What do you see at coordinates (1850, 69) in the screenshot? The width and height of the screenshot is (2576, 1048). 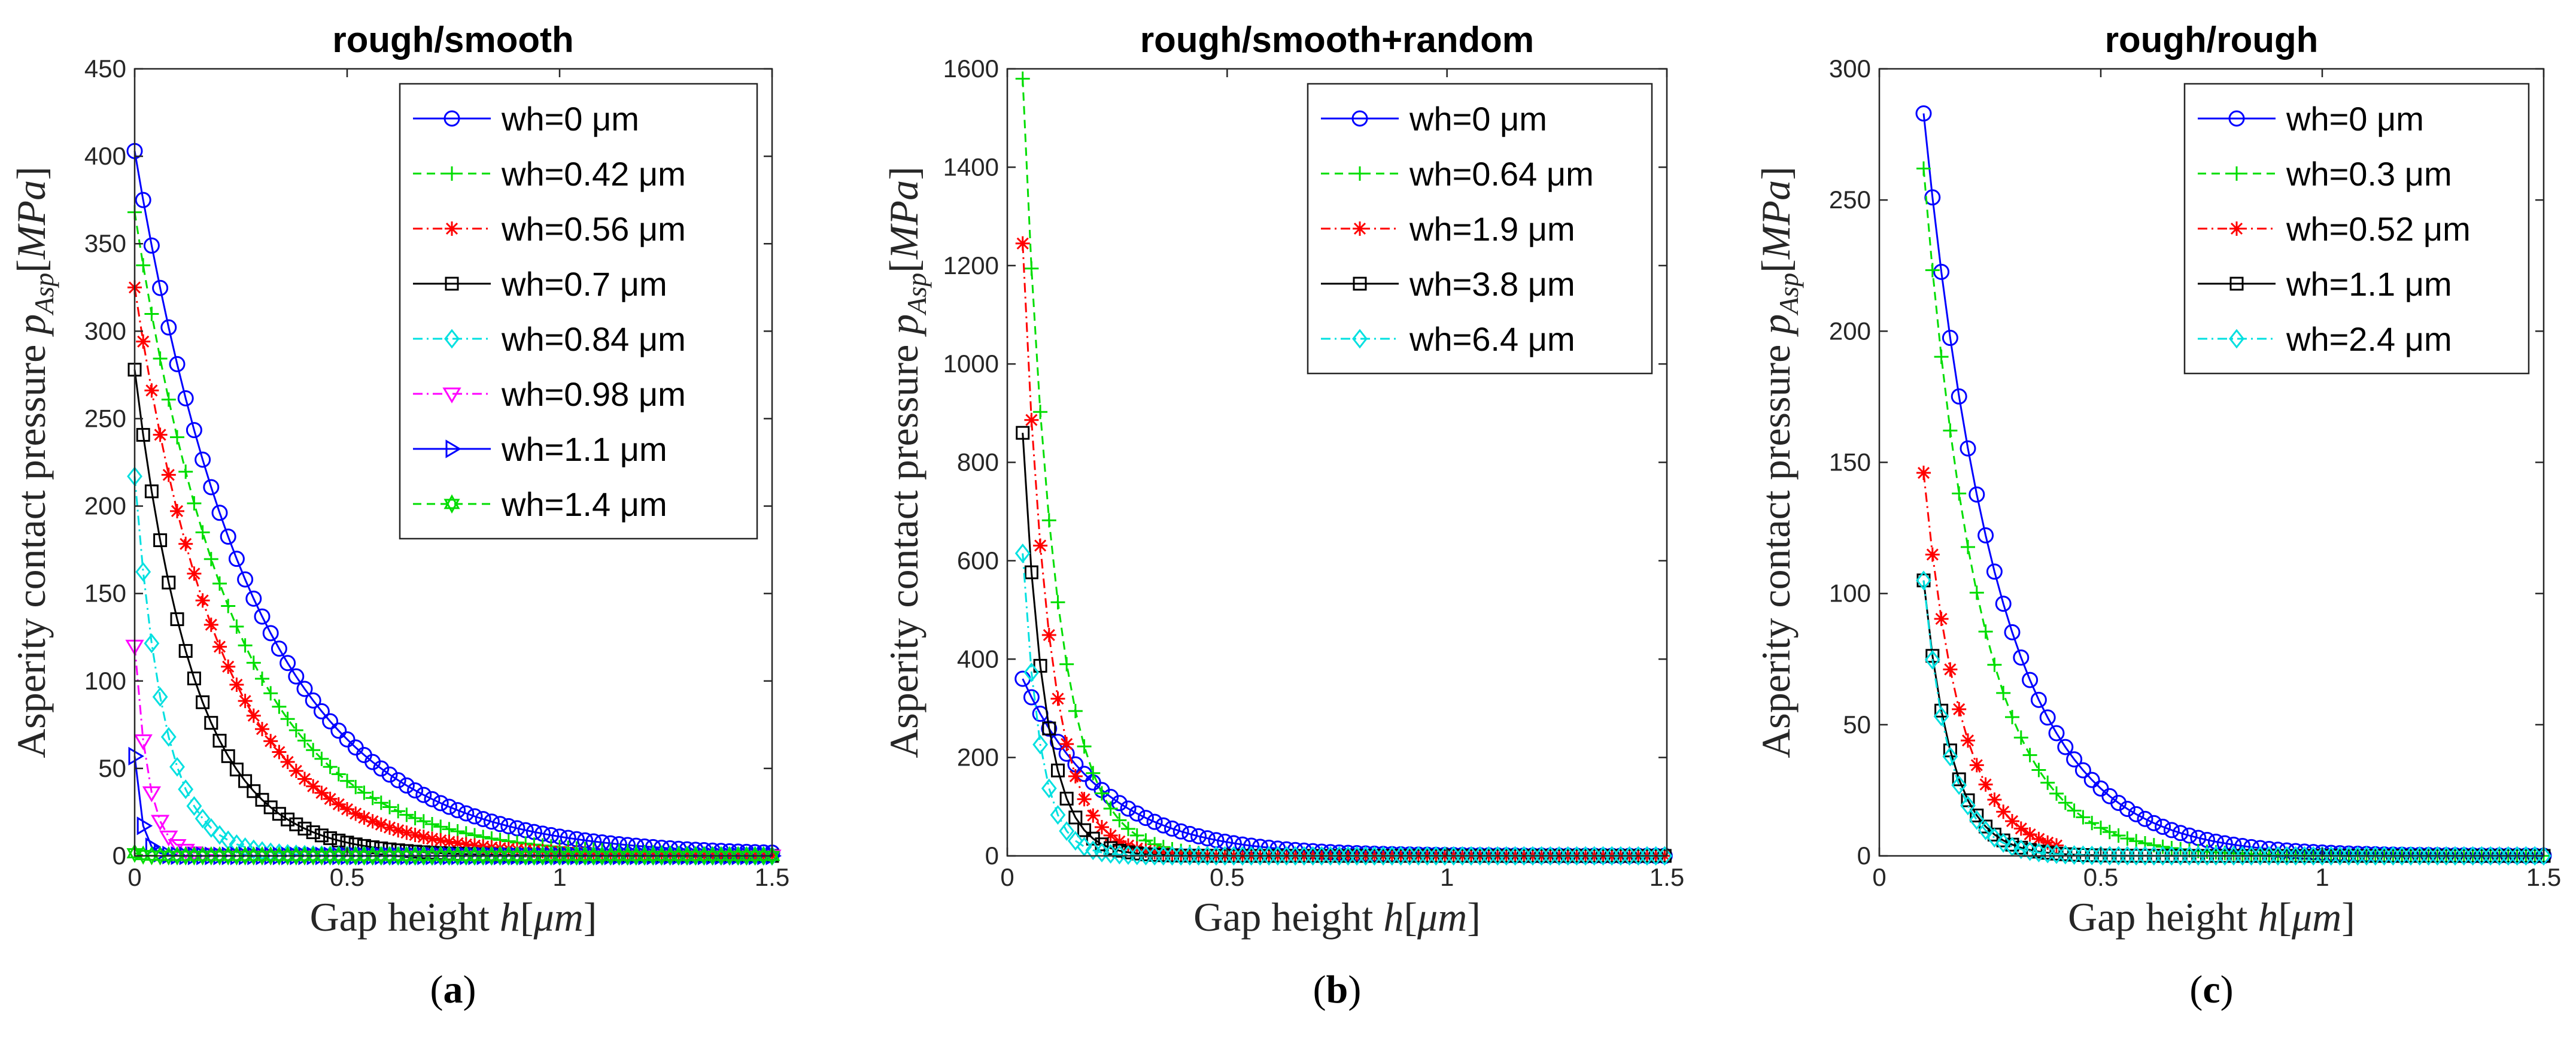 I see `y-tick-label: 300` at bounding box center [1850, 69].